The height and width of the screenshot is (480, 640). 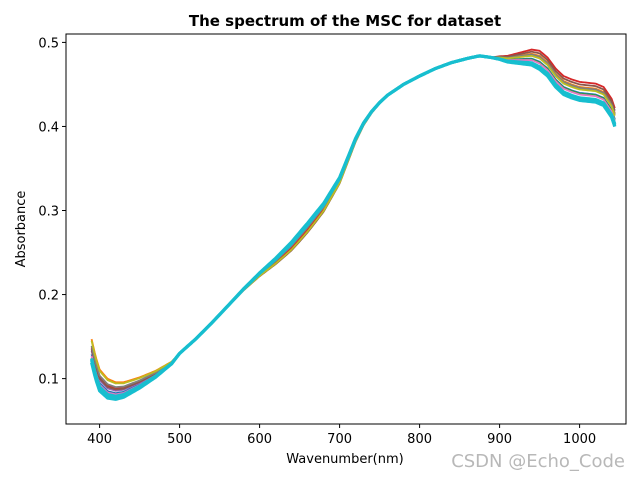 What do you see at coordinates (99, 439) in the screenshot?
I see `x-tick-label: 400` at bounding box center [99, 439].